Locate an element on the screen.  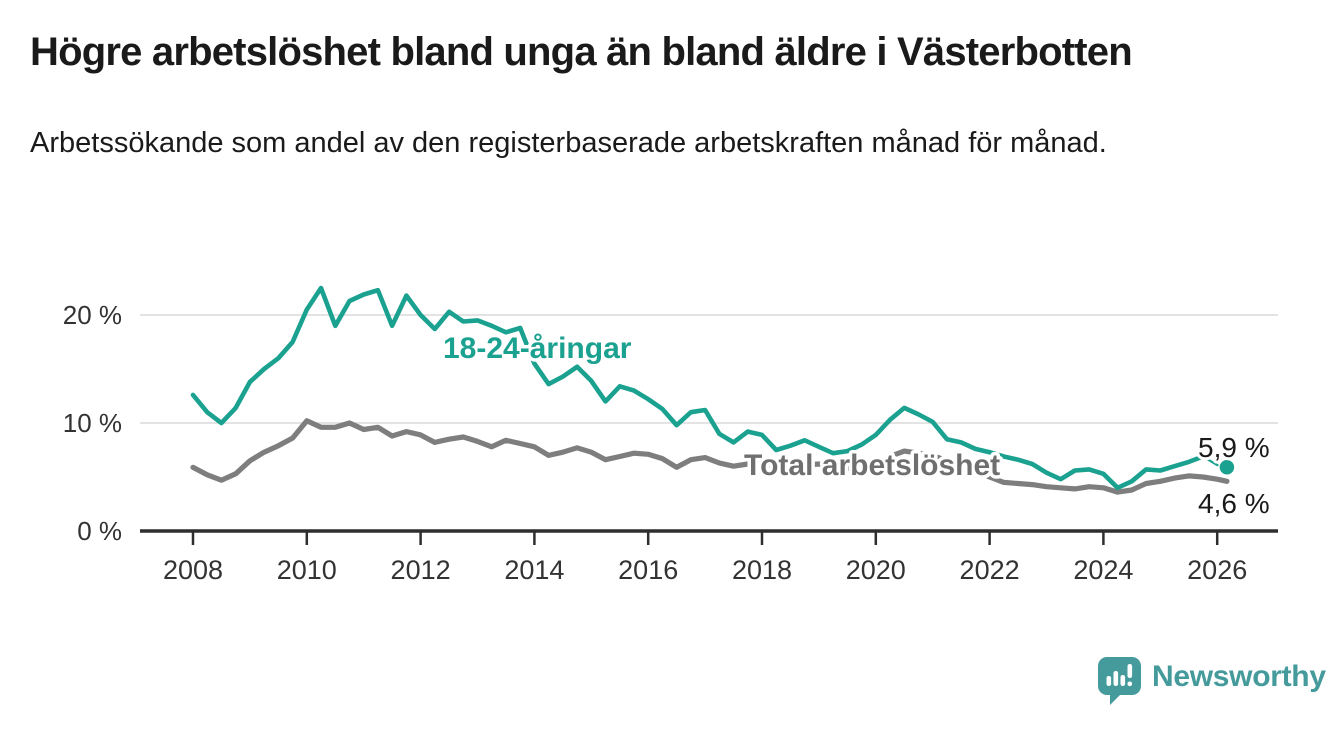
series-label-total: Total arbetslöshet is located at coordinates (872, 465).